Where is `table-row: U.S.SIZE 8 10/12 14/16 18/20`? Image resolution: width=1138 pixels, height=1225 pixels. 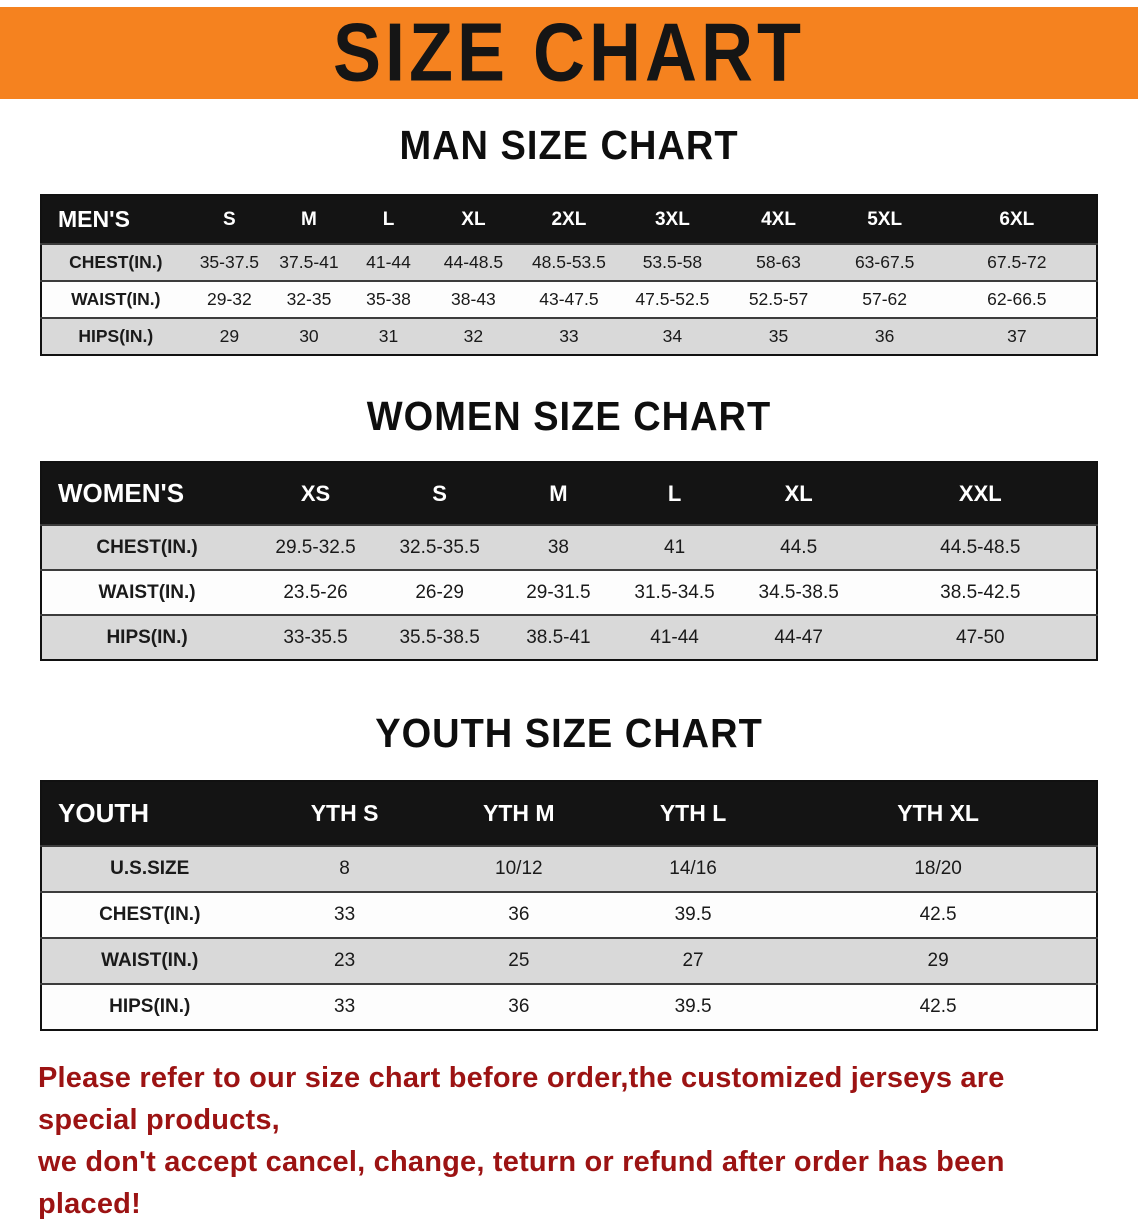 table-row: U.S.SIZE 8 10/12 14/16 18/20 is located at coordinates (569, 869).